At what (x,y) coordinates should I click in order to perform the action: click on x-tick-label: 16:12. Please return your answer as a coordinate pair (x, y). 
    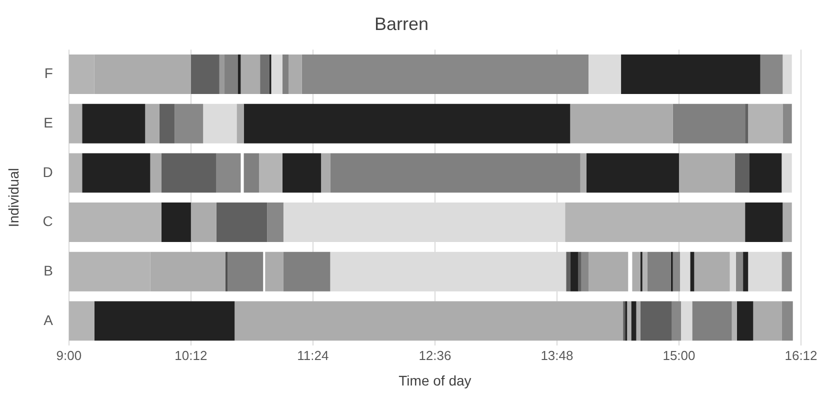
    Looking at the image, I should click on (801, 355).